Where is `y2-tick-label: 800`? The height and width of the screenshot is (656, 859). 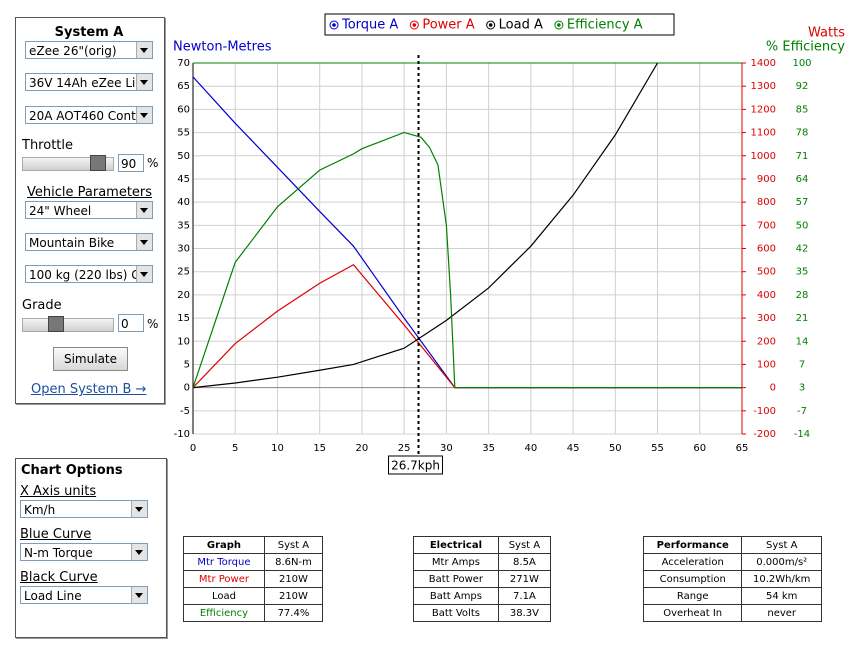 y2-tick-label: 800 is located at coordinates (766, 202).